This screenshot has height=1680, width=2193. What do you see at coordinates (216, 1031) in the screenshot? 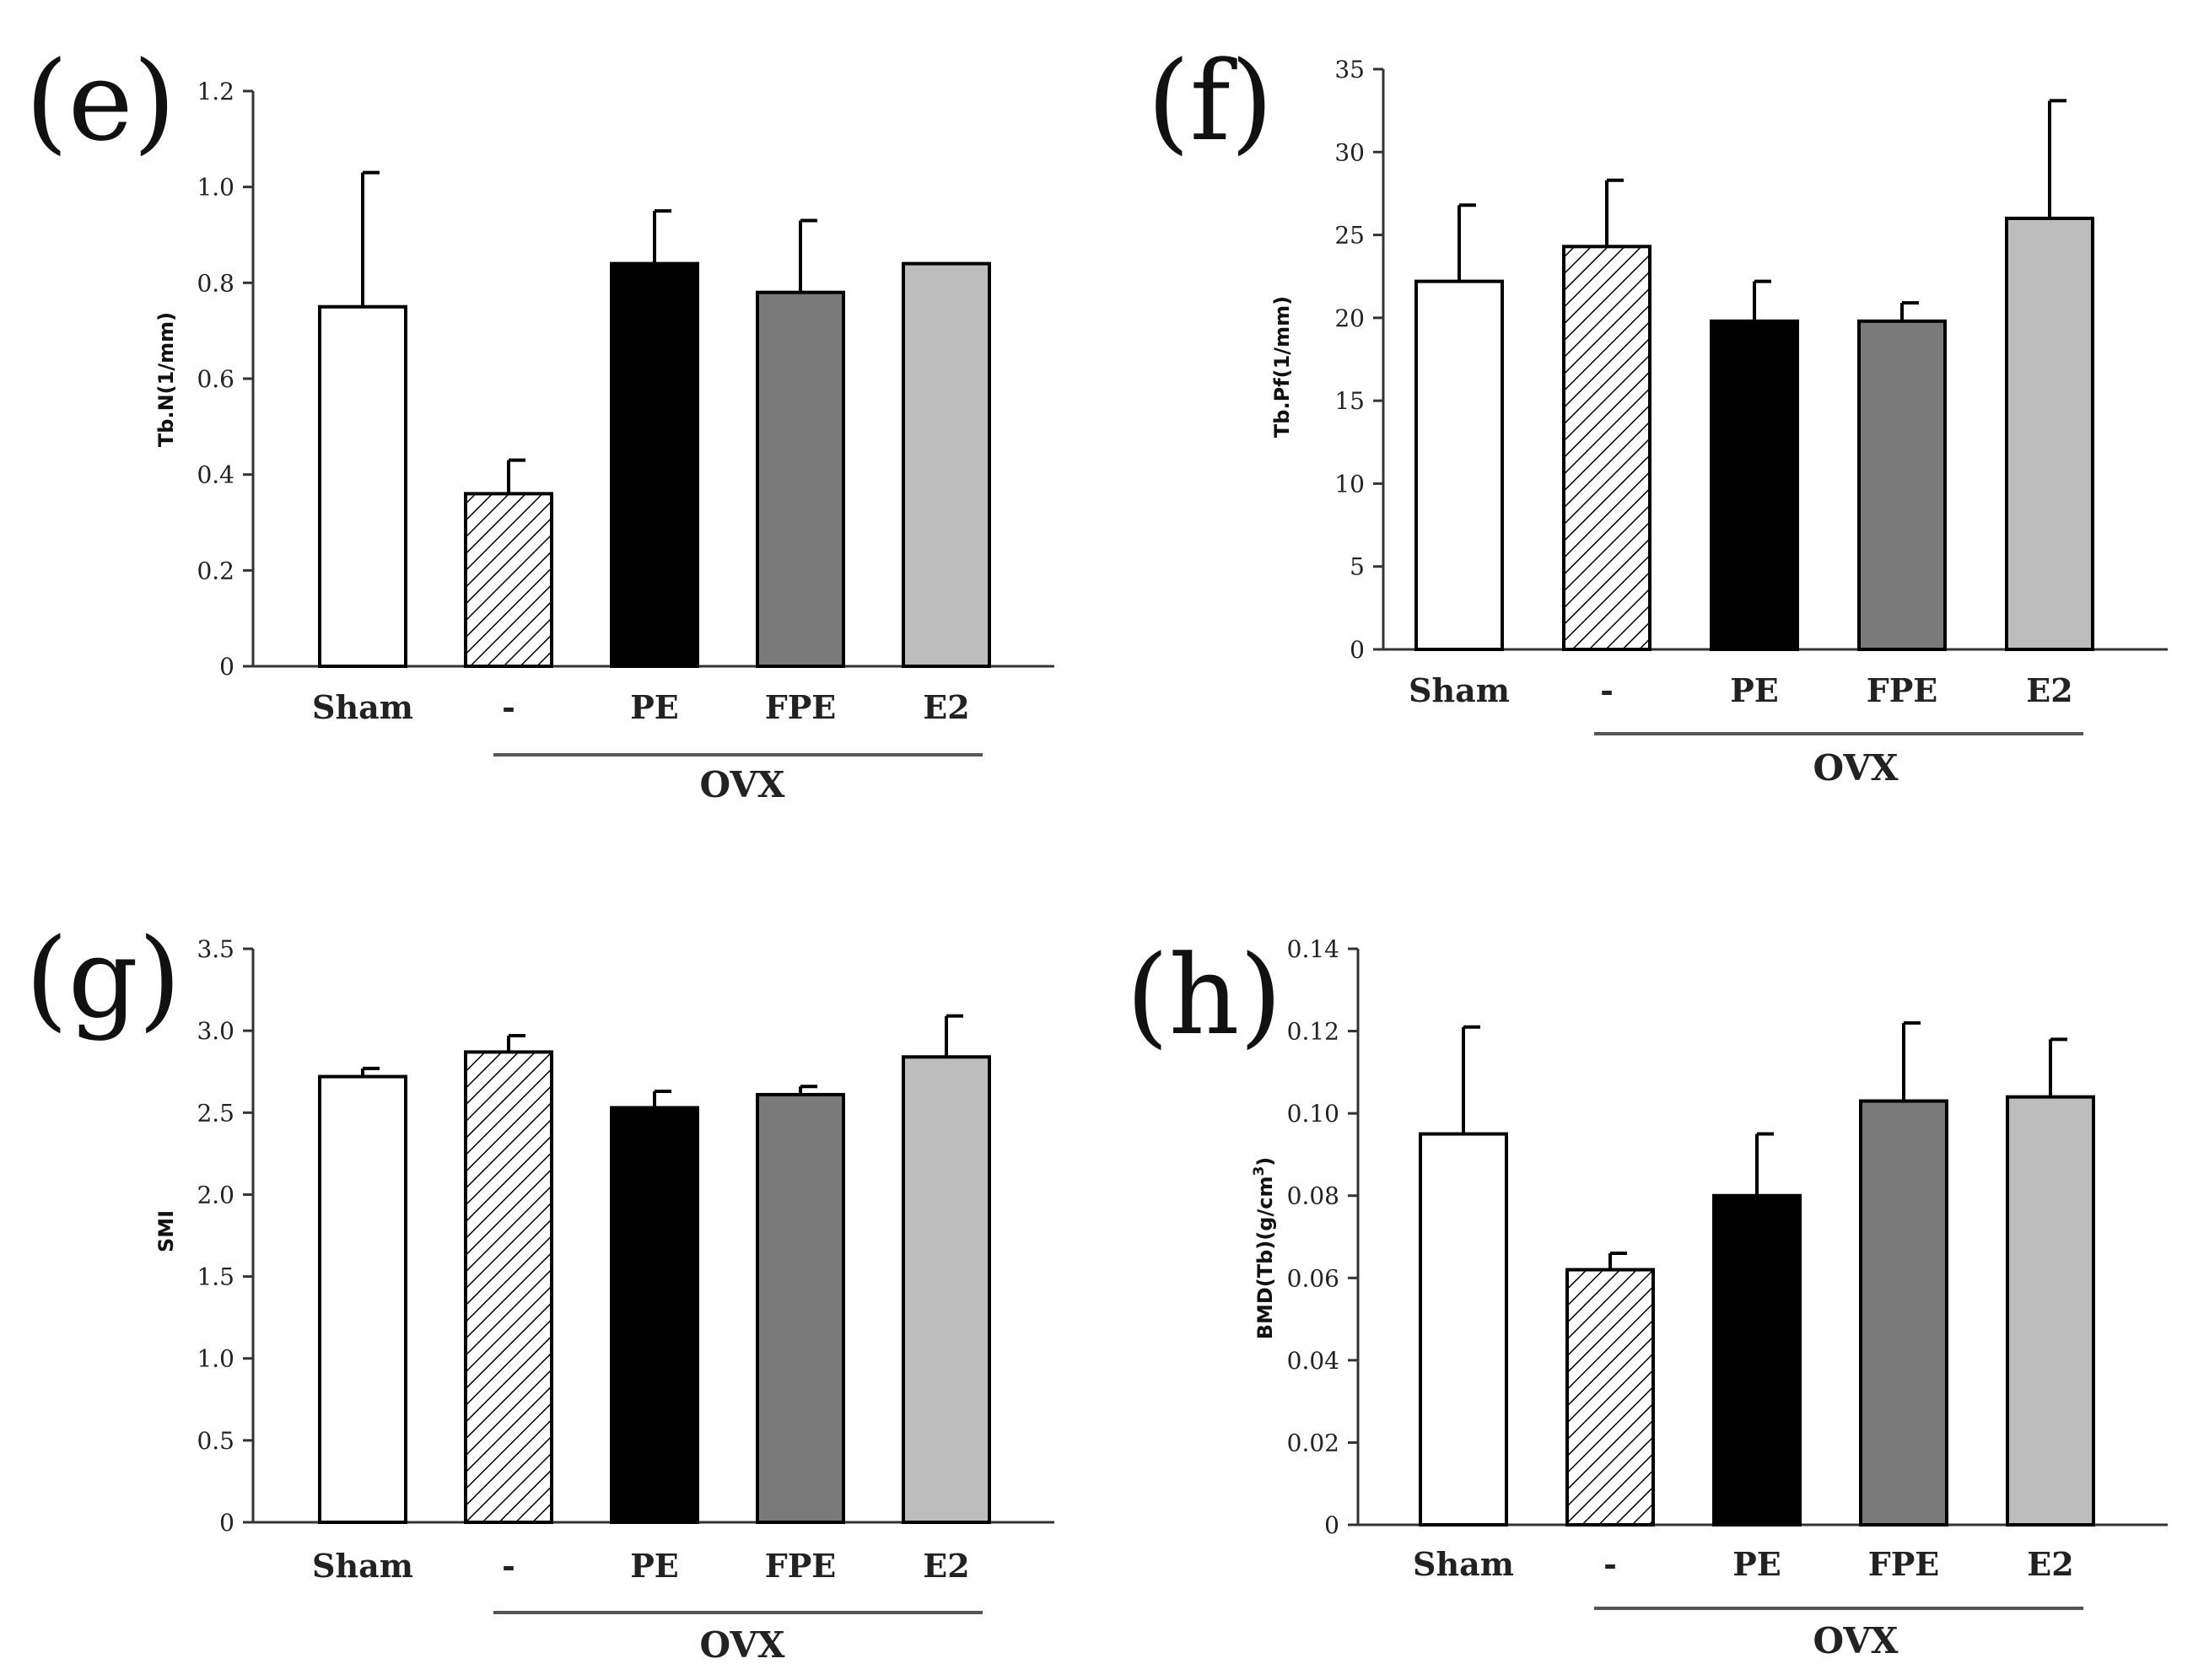
I see `y-tick-label: 3.0` at bounding box center [216, 1031].